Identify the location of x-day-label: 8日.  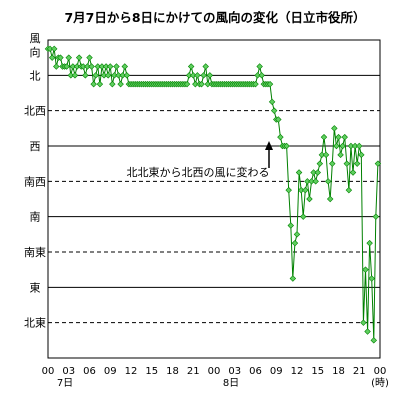
(231, 383).